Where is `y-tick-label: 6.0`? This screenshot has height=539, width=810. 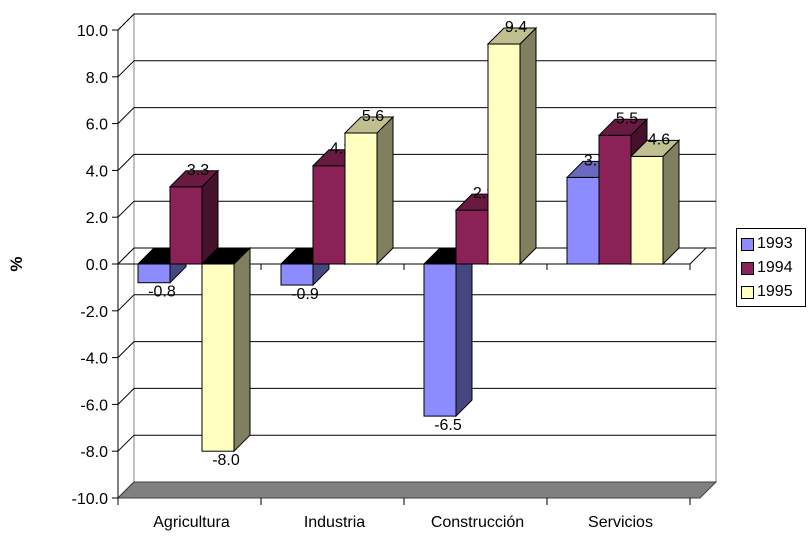
y-tick-label: 6.0 is located at coordinates (97, 125).